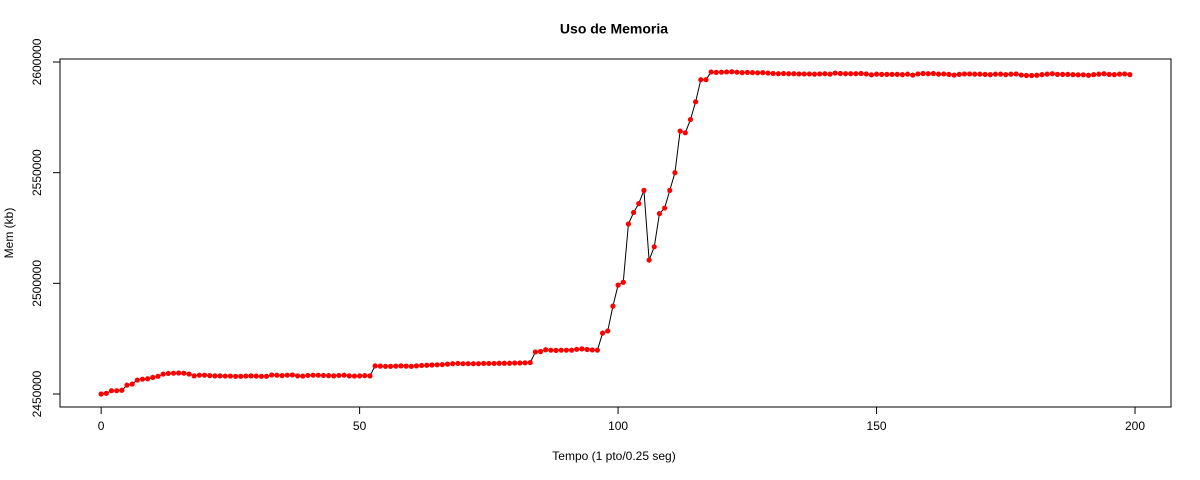  Describe the element at coordinates (9, 233) in the screenshot. I see `y-axis-label: Mem (kb)` at that location.